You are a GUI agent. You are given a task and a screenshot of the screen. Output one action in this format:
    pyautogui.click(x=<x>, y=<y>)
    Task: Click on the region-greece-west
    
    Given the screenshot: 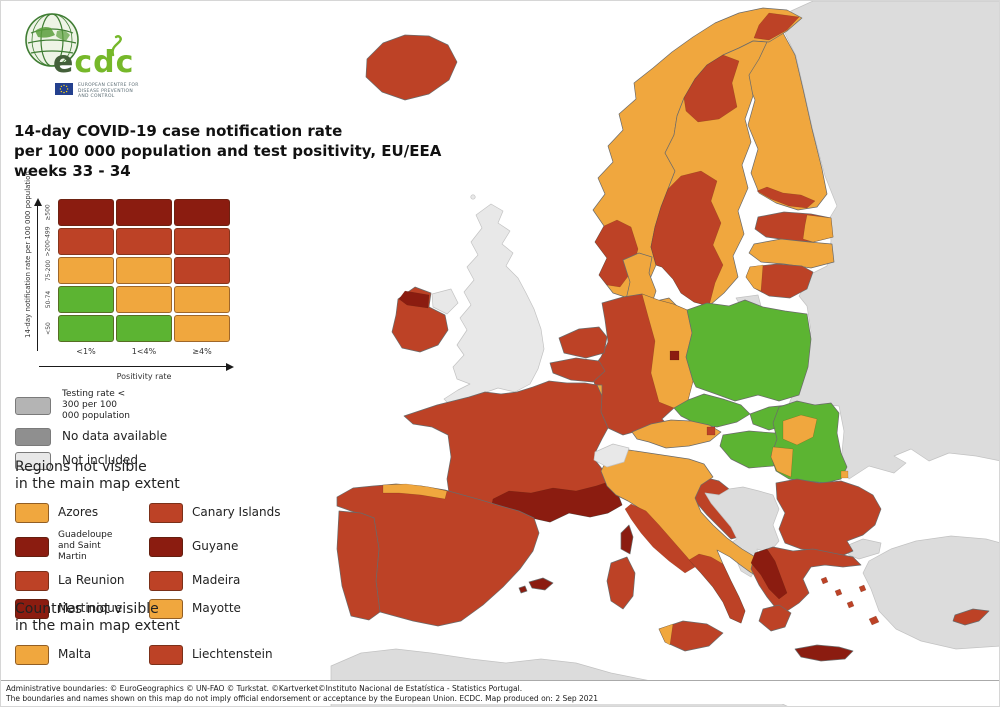 What is the action you would take?
    pyautogui.click(x=769, y=574)
    